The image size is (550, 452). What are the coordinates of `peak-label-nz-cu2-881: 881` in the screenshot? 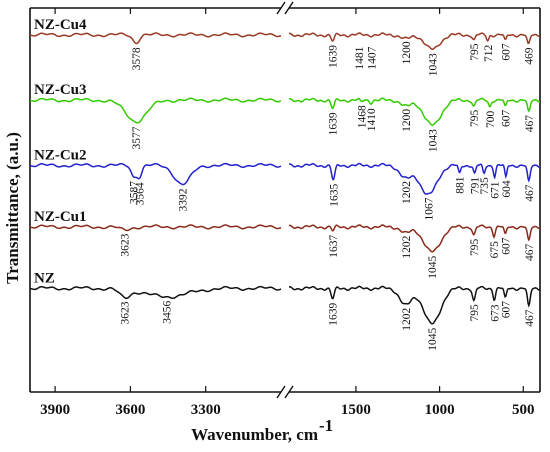 It's located at (461, 185).